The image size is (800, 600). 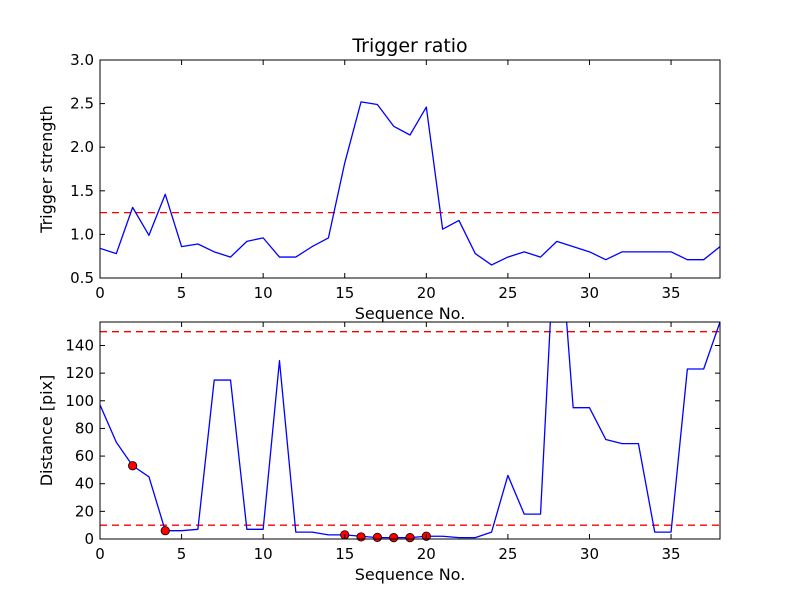 What do you see at coordinates (46, 431) in the screenshot?
I see `y-axis-label: Distance [pix]` at bounding box center [46, 431].